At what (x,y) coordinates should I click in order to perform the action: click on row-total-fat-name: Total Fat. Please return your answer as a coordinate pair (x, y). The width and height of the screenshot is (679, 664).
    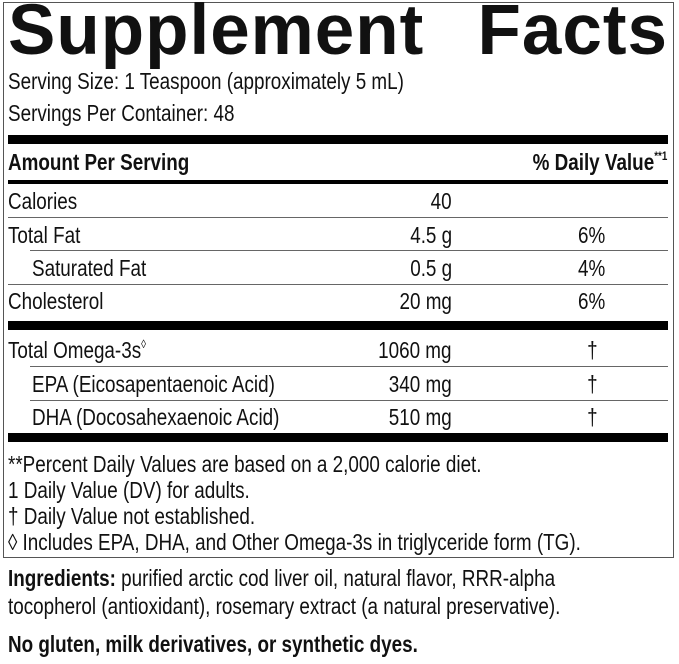
    Looking at the image, I should click on (44, 235).